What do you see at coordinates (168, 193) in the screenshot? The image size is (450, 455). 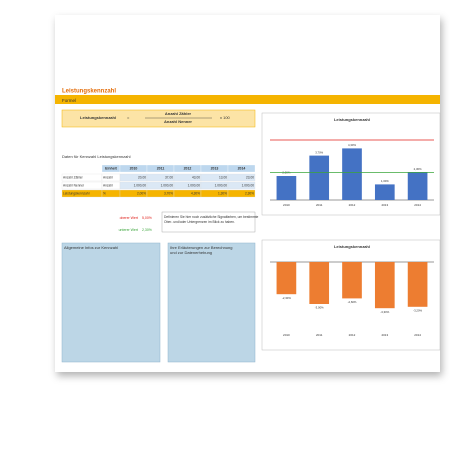 I see `cell-text: 3,70%` at bounding box center [168, 193].